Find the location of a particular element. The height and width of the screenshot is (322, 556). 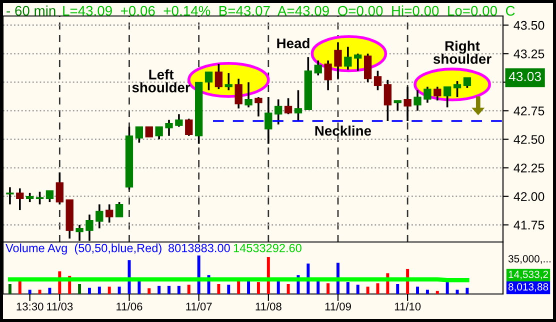

annotation: Left shoulder is located at coordinates (161, 80).